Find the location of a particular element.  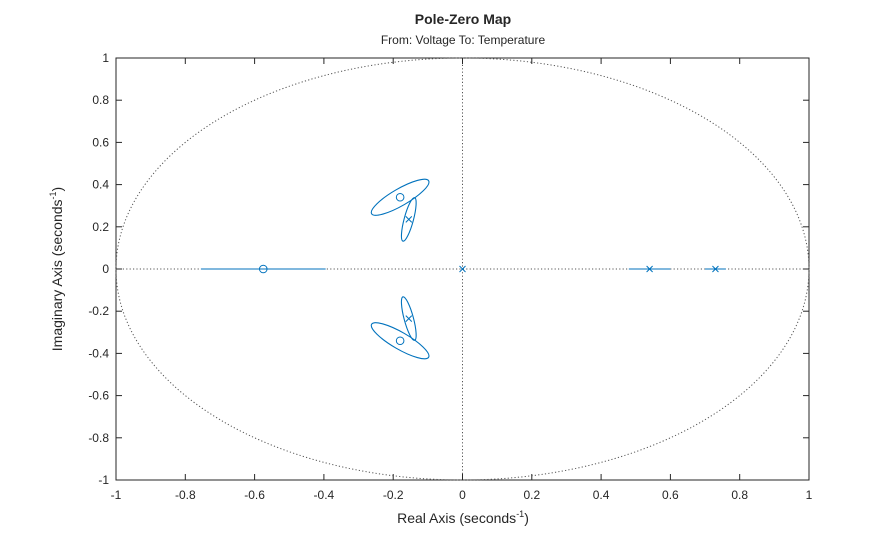

x-tick-label: 0.8 is located at coordinates (739, 495).